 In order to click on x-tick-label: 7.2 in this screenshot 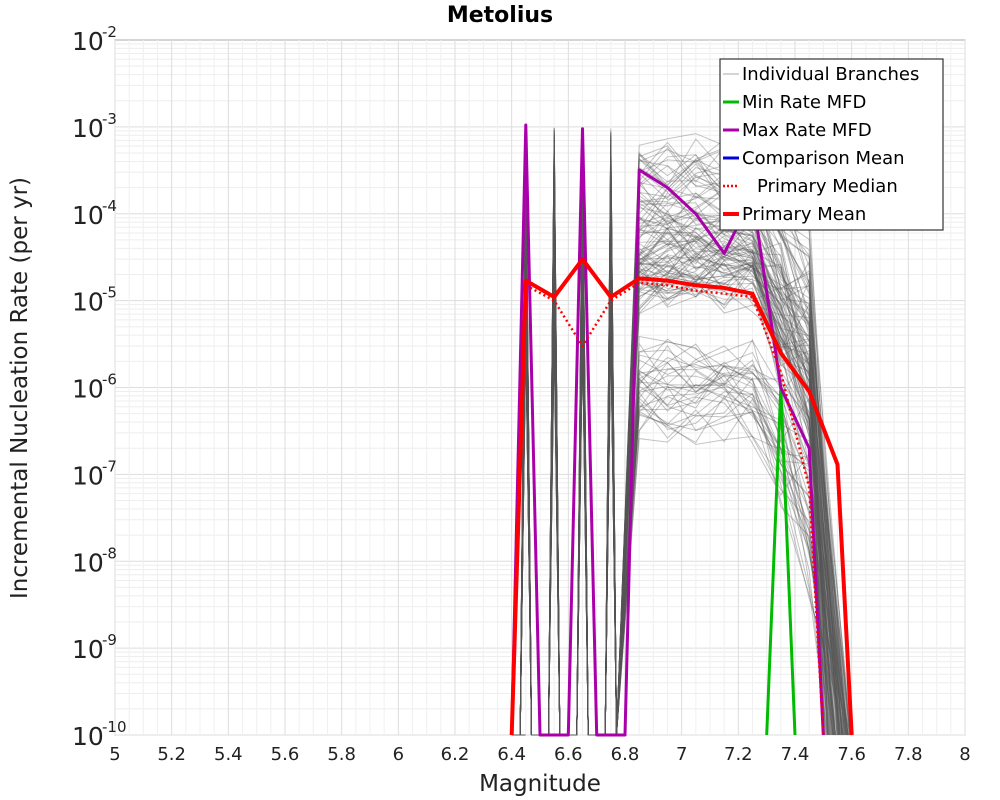, I will do `click(738, 754)`.